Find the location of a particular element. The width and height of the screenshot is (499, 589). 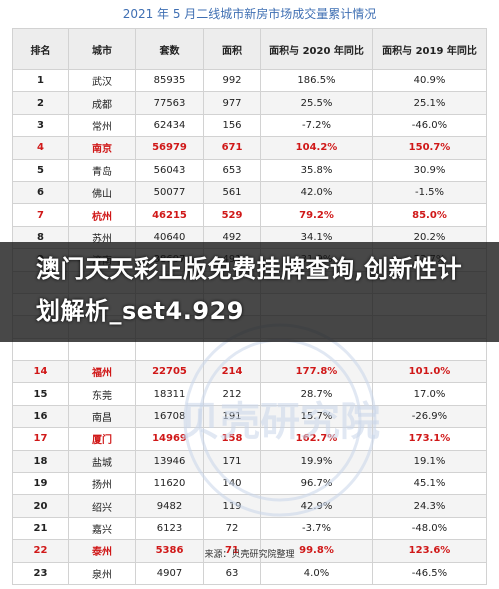

cell-yoy-2020: 104.2% is located at coordinates (316, 148).